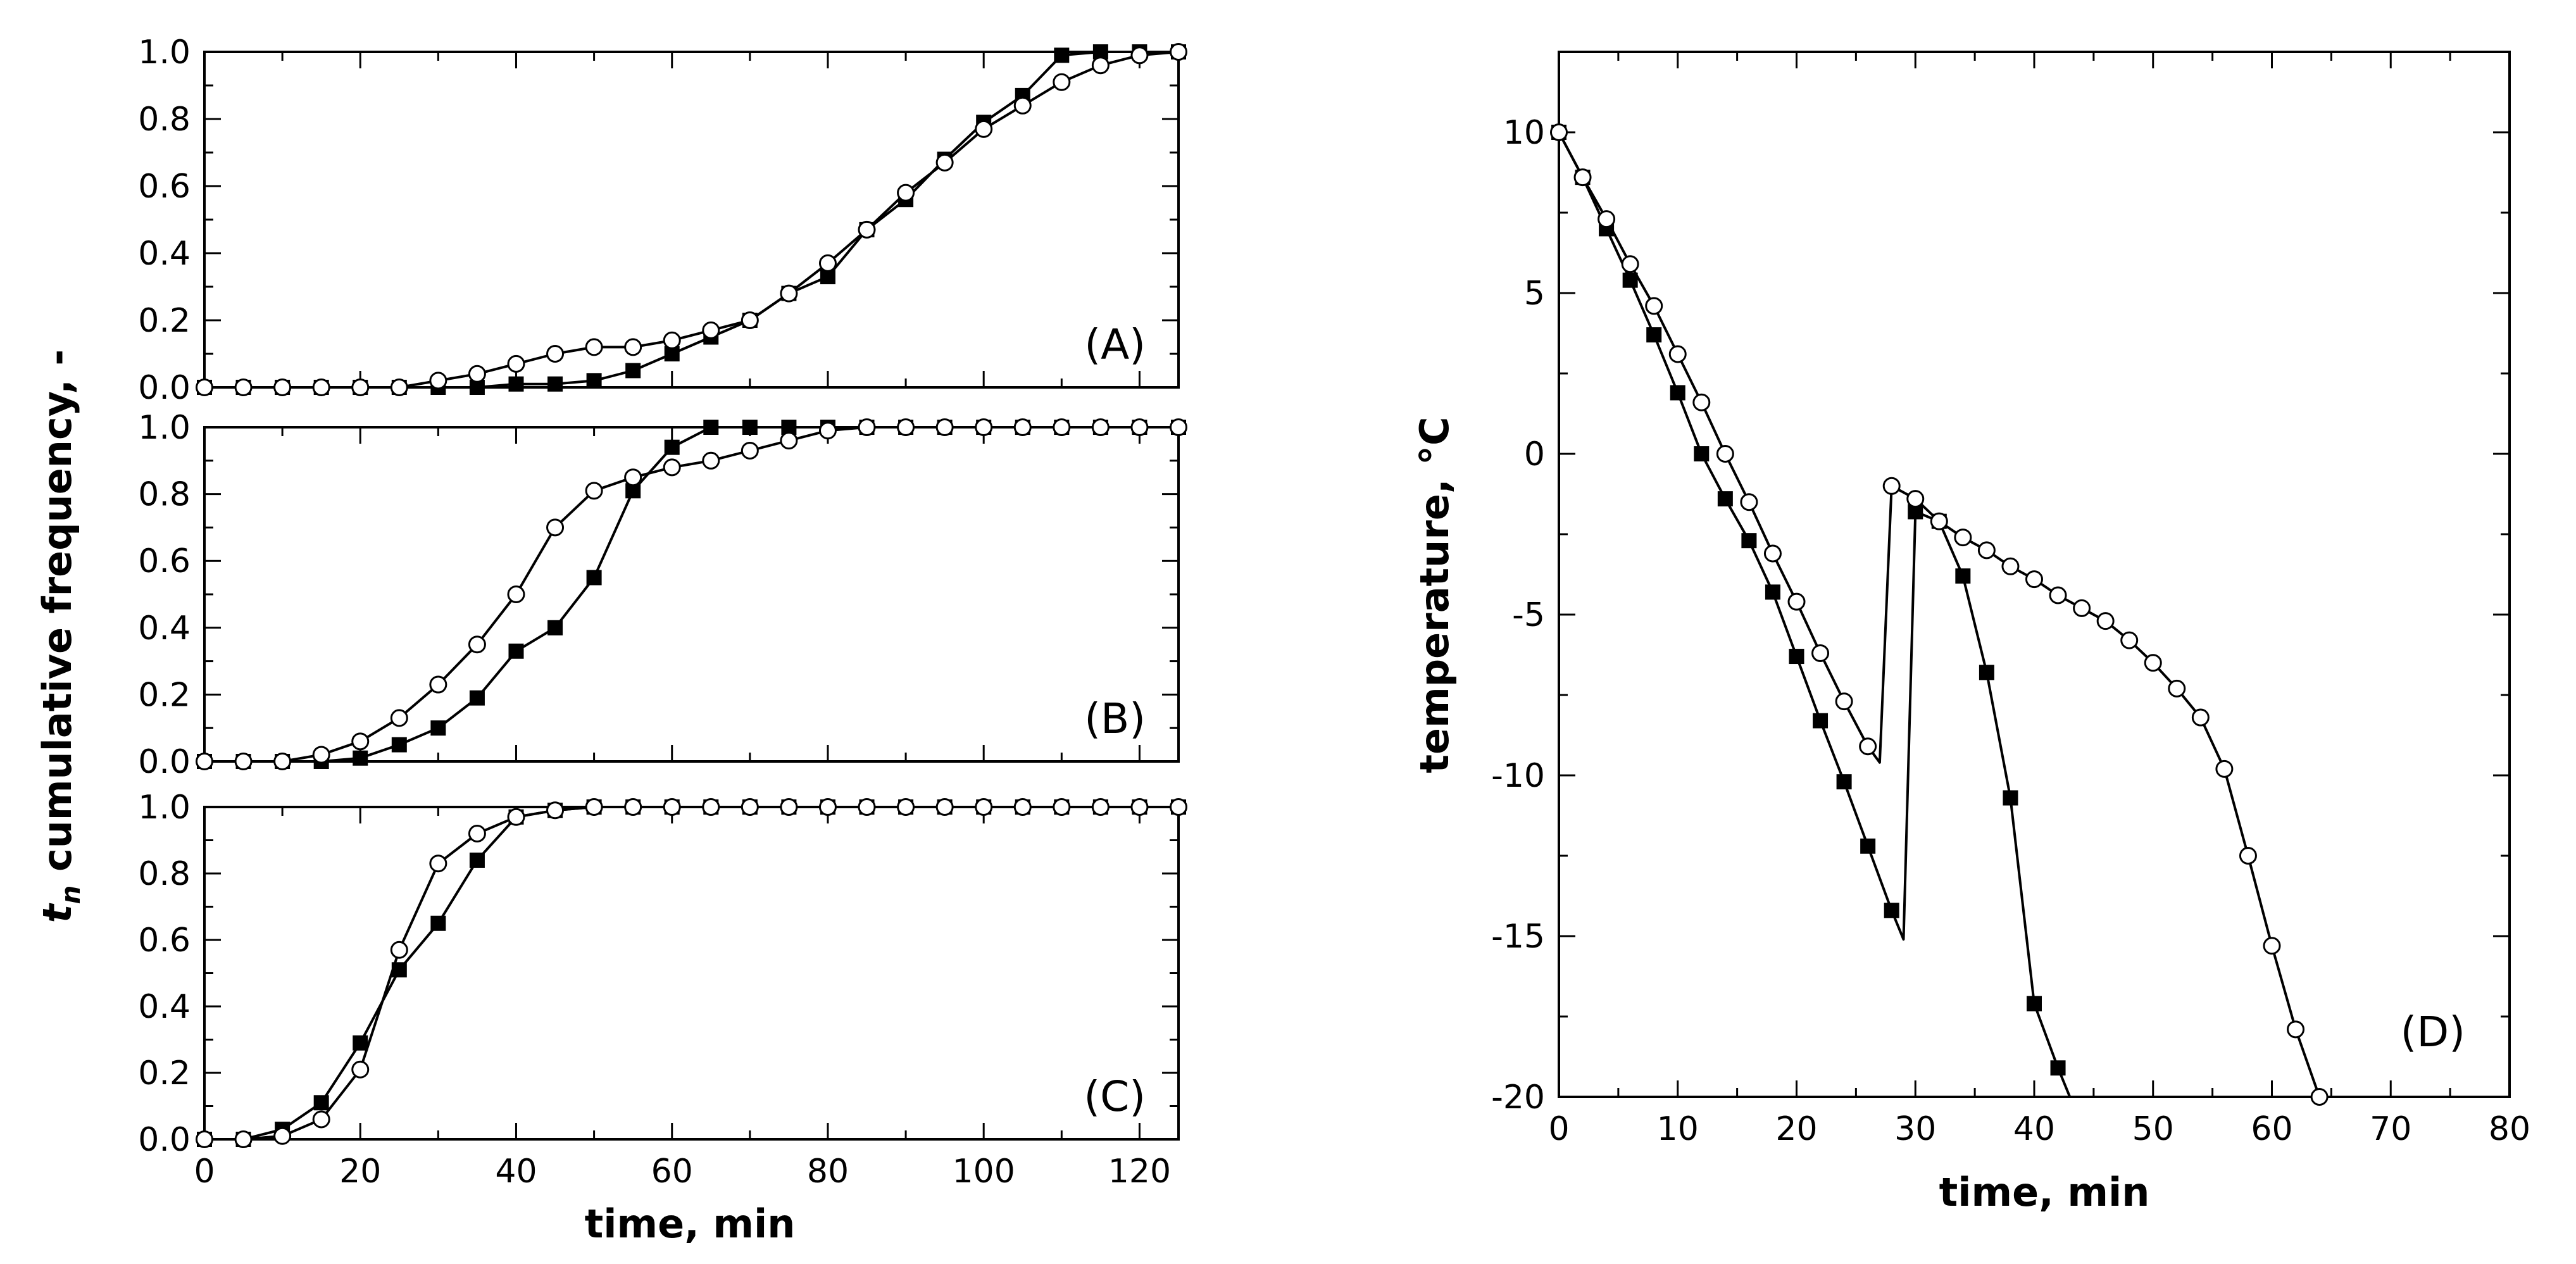 The height and width of the screenshot is (1264, 2576). What do you see at coordinates (164, 388) in the screenshot?
I see `y-tick-label-a: 0.0` at bounding box center [164, 388].